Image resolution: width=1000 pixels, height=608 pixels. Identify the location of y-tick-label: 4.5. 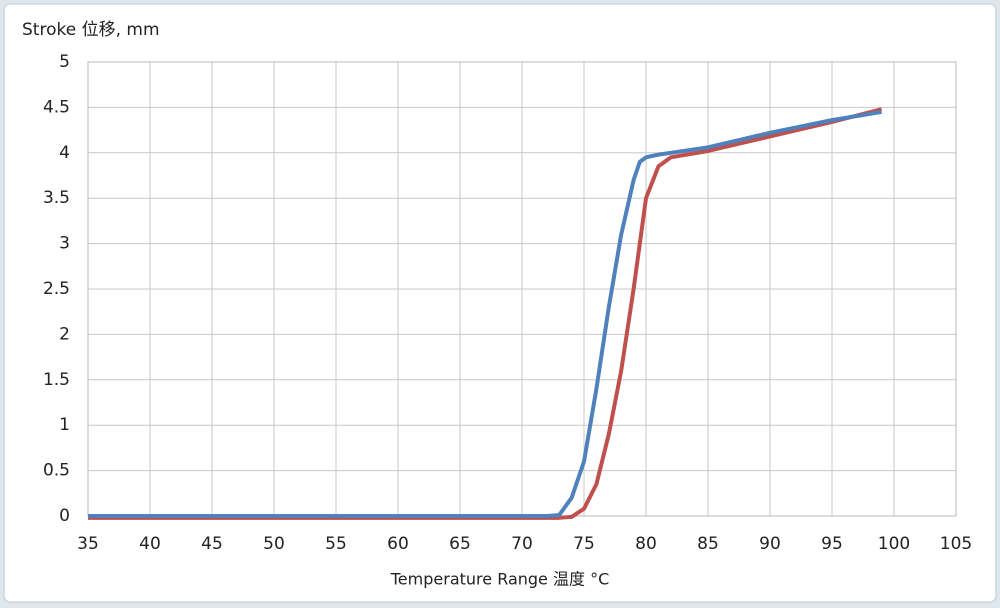
(56, 107).